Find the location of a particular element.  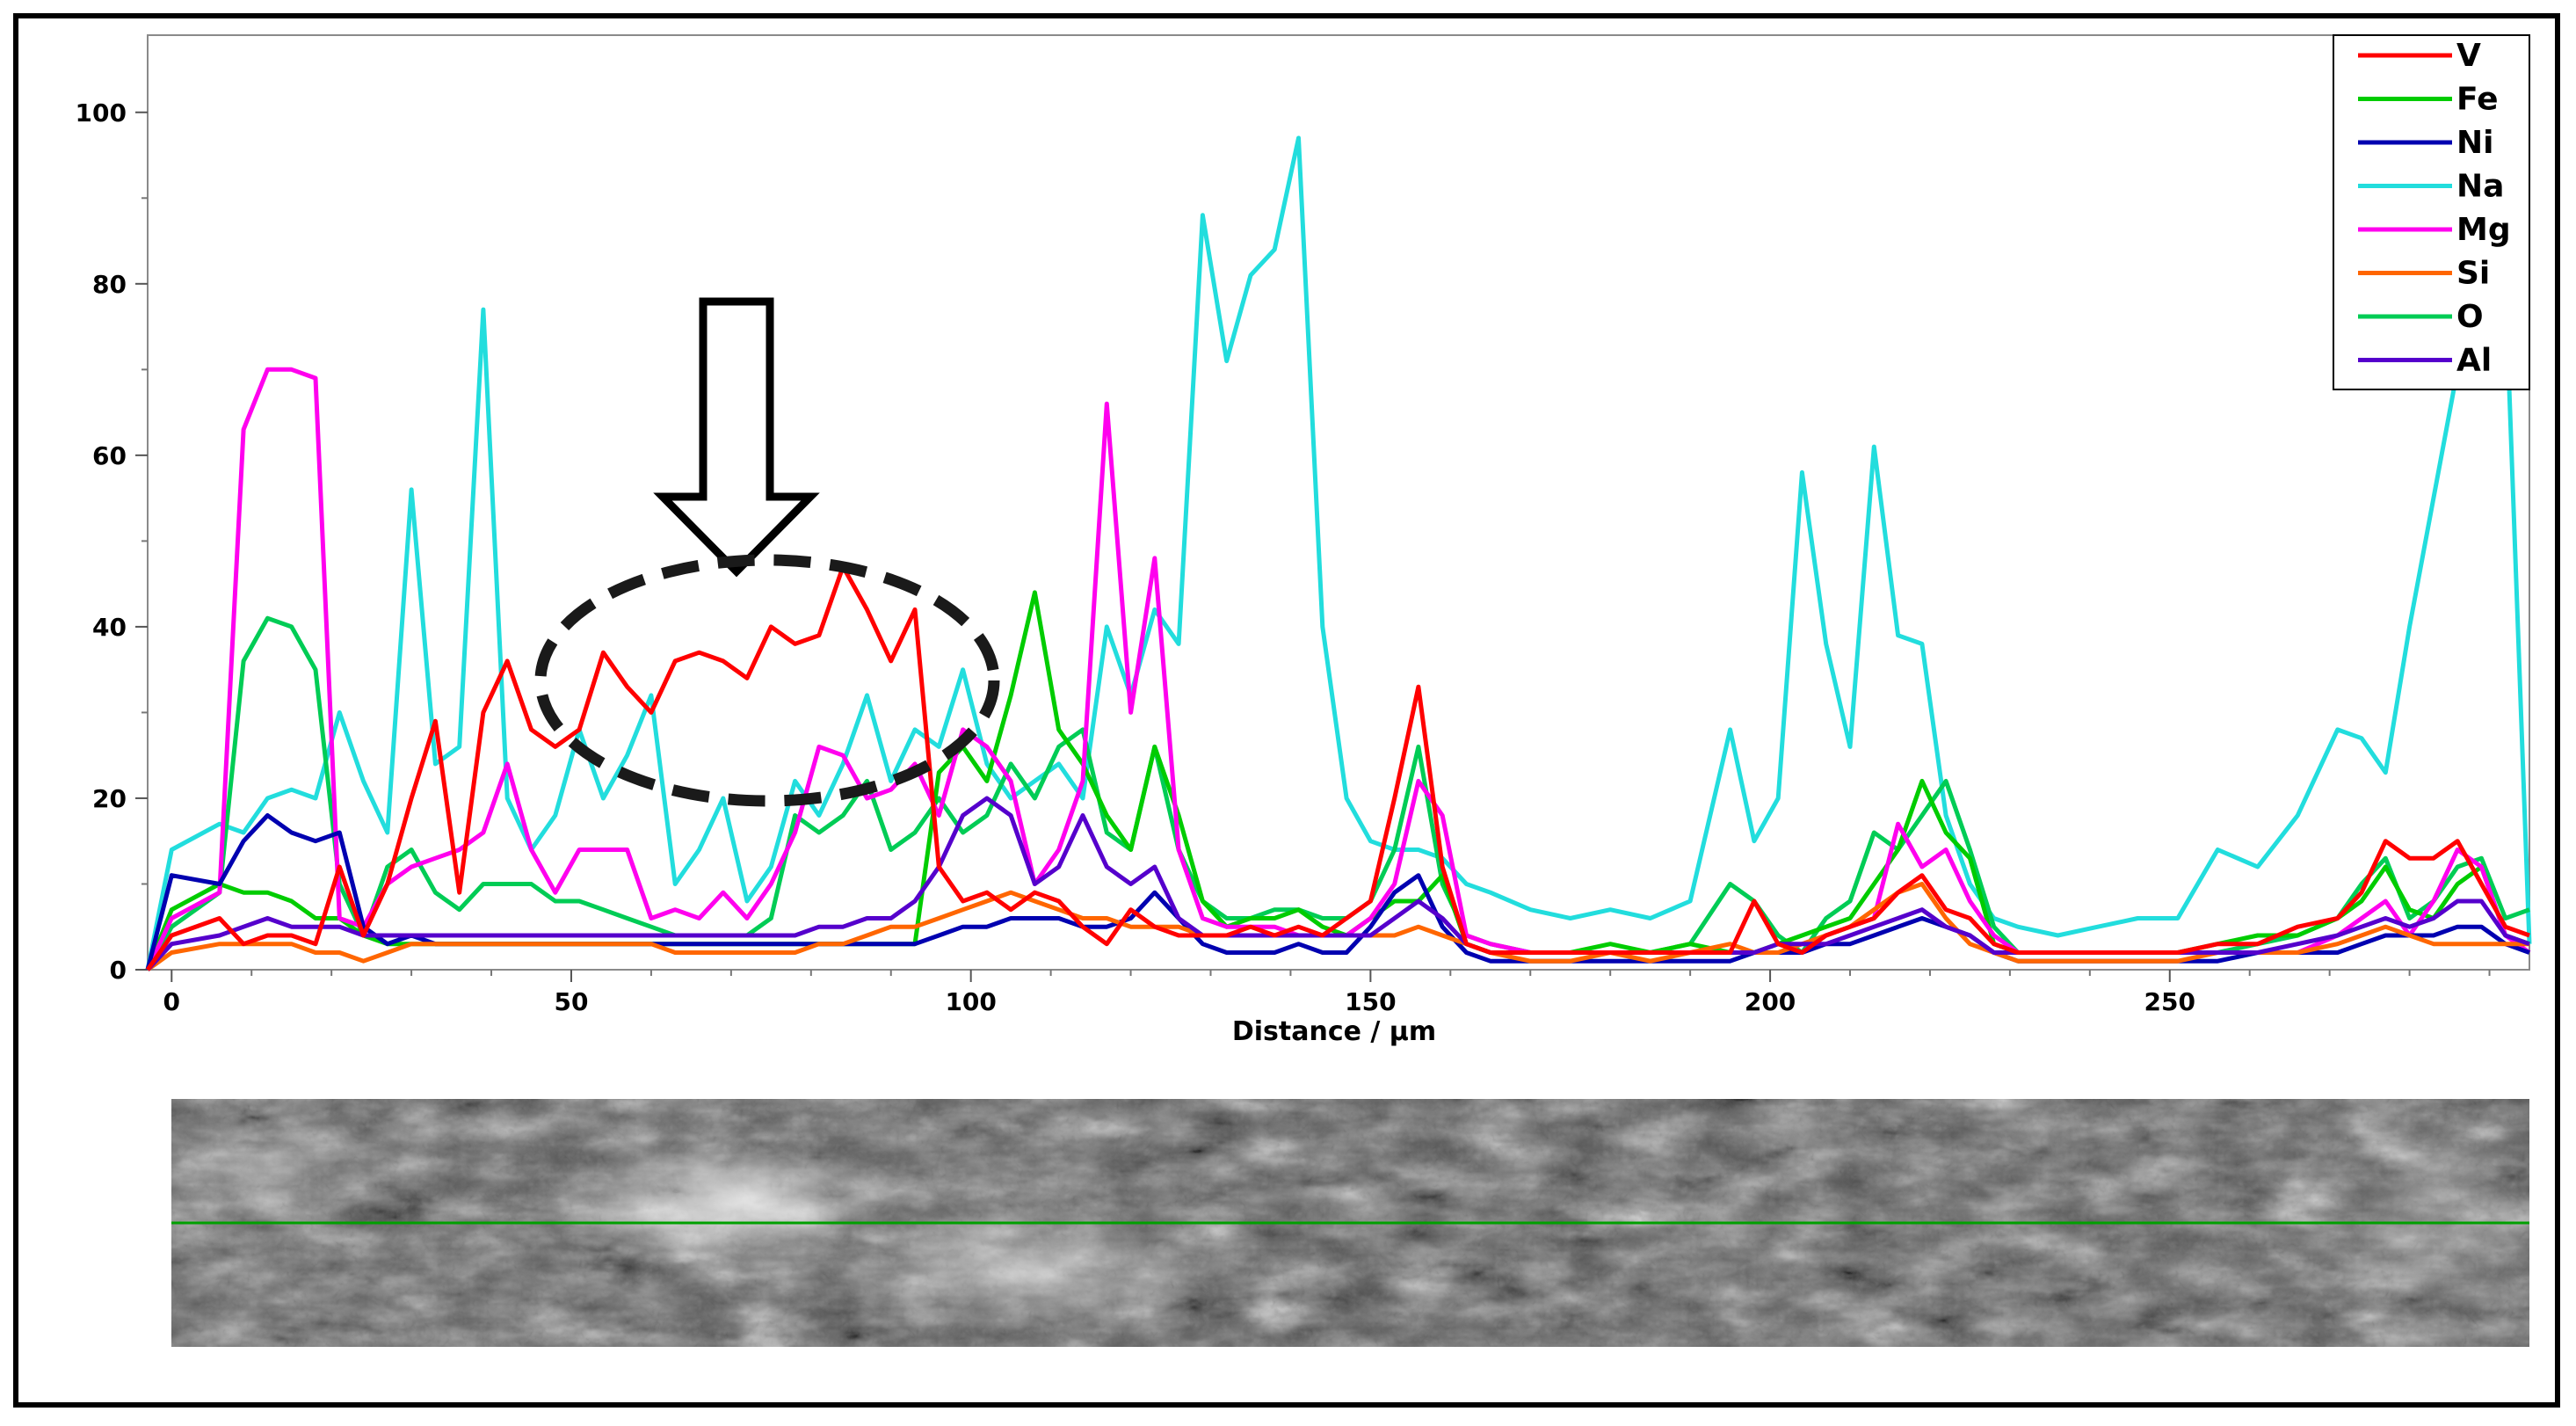

legend-label-mg: Mg is located at coordinates (2483, 230).